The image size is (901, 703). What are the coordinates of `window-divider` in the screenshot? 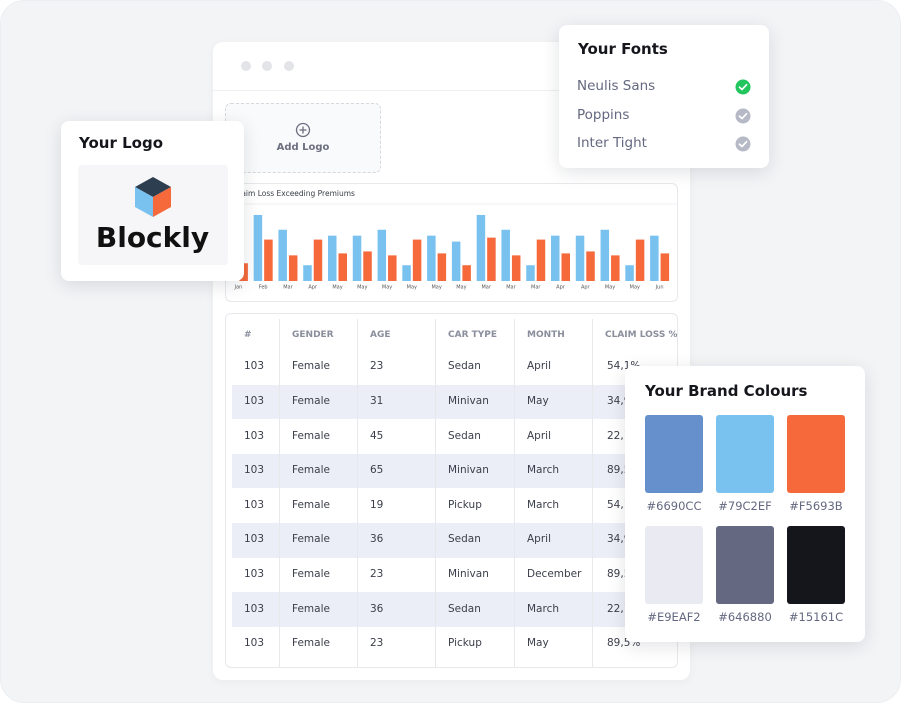 It's located at (451, 90).